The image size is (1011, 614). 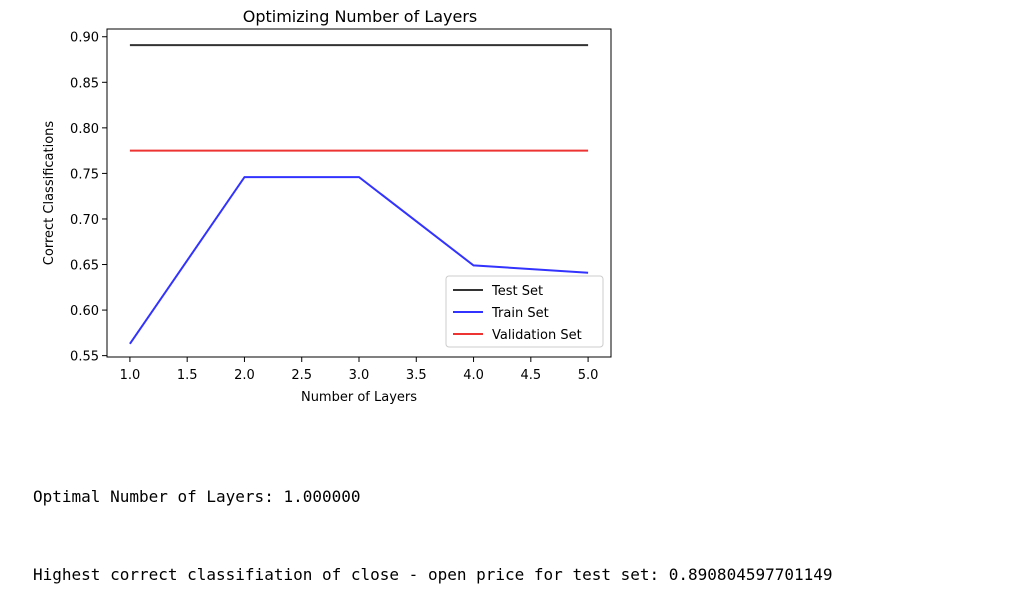 What do you see at coordinates (473, 375) in the screenshot?
I see `x-tick-label: 4.0` at bounding box center [473, 375].